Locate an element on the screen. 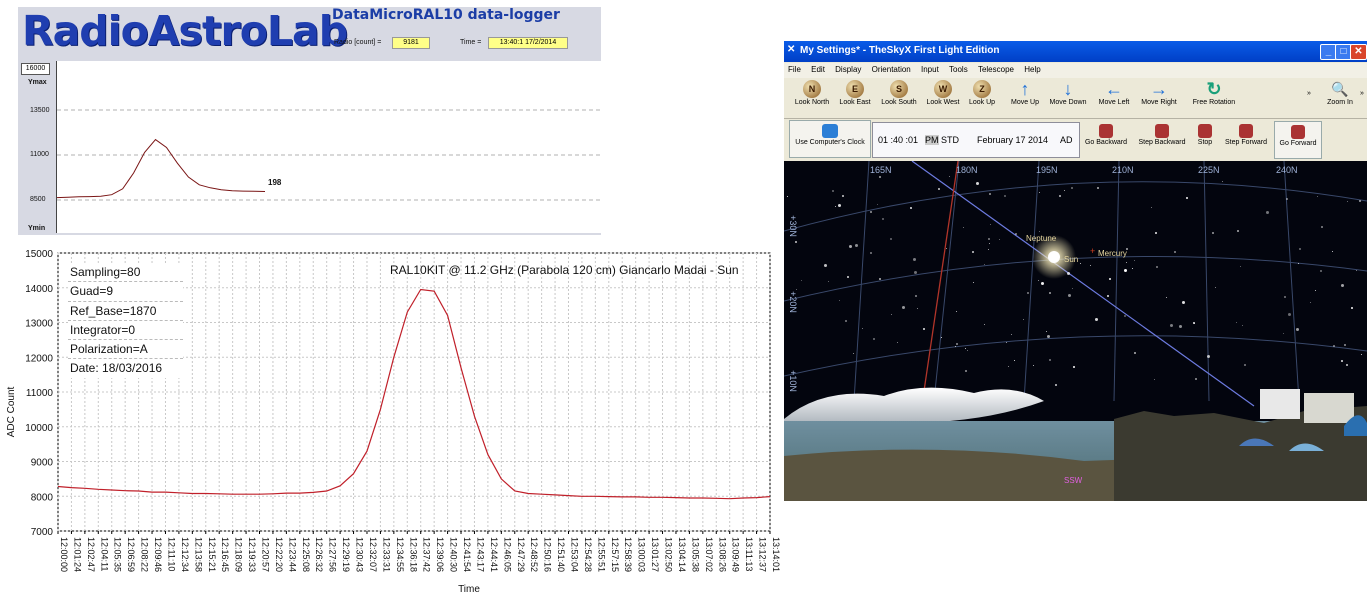 The width and height of the screenshot is (1371, 603). x-tick-label: 13:14:01 is located at coordinates (775, 554).